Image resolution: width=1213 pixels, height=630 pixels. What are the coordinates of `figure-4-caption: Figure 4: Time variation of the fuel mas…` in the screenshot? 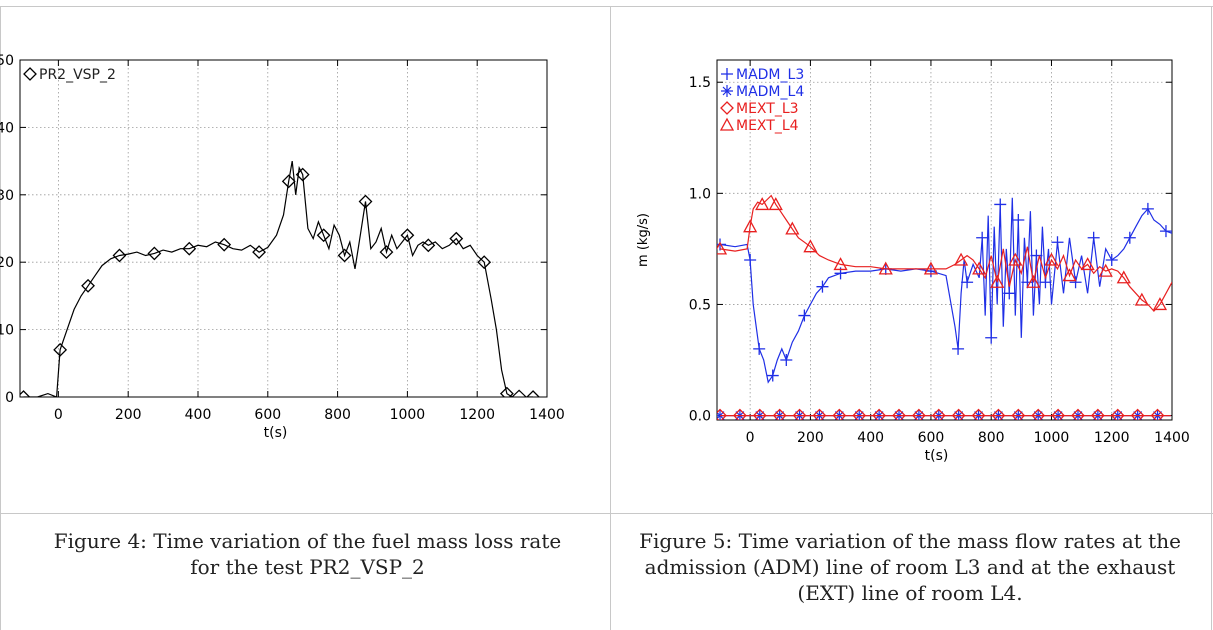 It's located at (307, 554).